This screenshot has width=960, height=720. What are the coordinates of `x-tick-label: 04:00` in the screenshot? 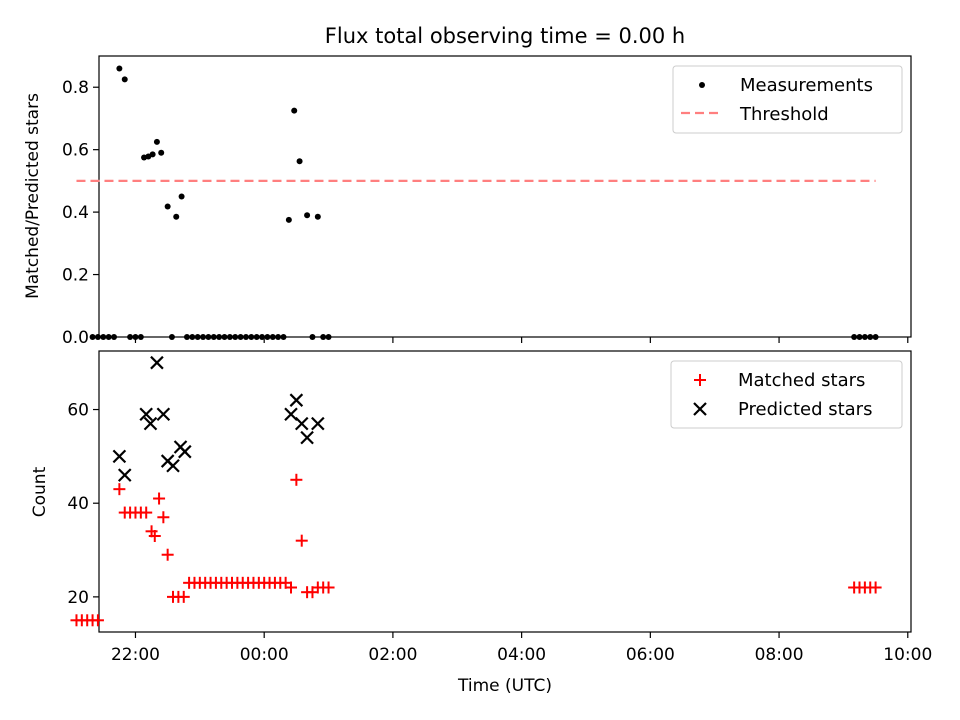 It's located at (521, 655).